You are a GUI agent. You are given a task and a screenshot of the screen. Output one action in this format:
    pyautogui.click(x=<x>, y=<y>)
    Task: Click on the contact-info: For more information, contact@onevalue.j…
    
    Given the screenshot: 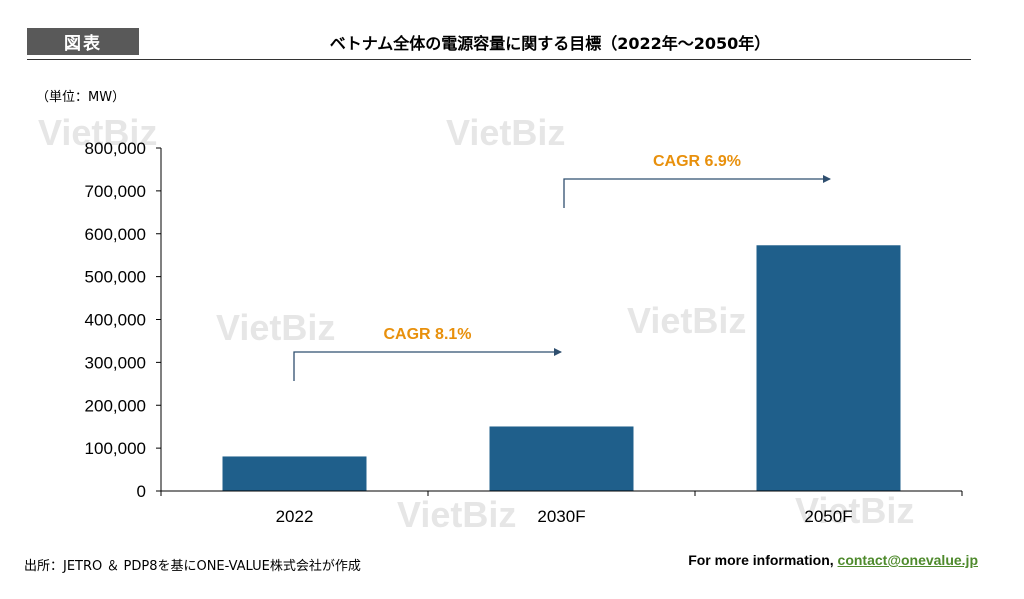 What is the action you would take?
    pyautogui.click(x=833, y=560)
    